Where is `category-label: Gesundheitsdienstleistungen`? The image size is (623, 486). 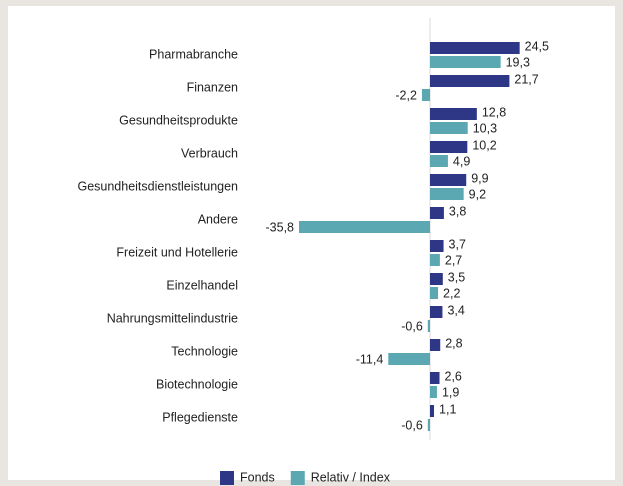 category-label: Gesundheitsdienstleistungen is located at coordinates (157, 186).